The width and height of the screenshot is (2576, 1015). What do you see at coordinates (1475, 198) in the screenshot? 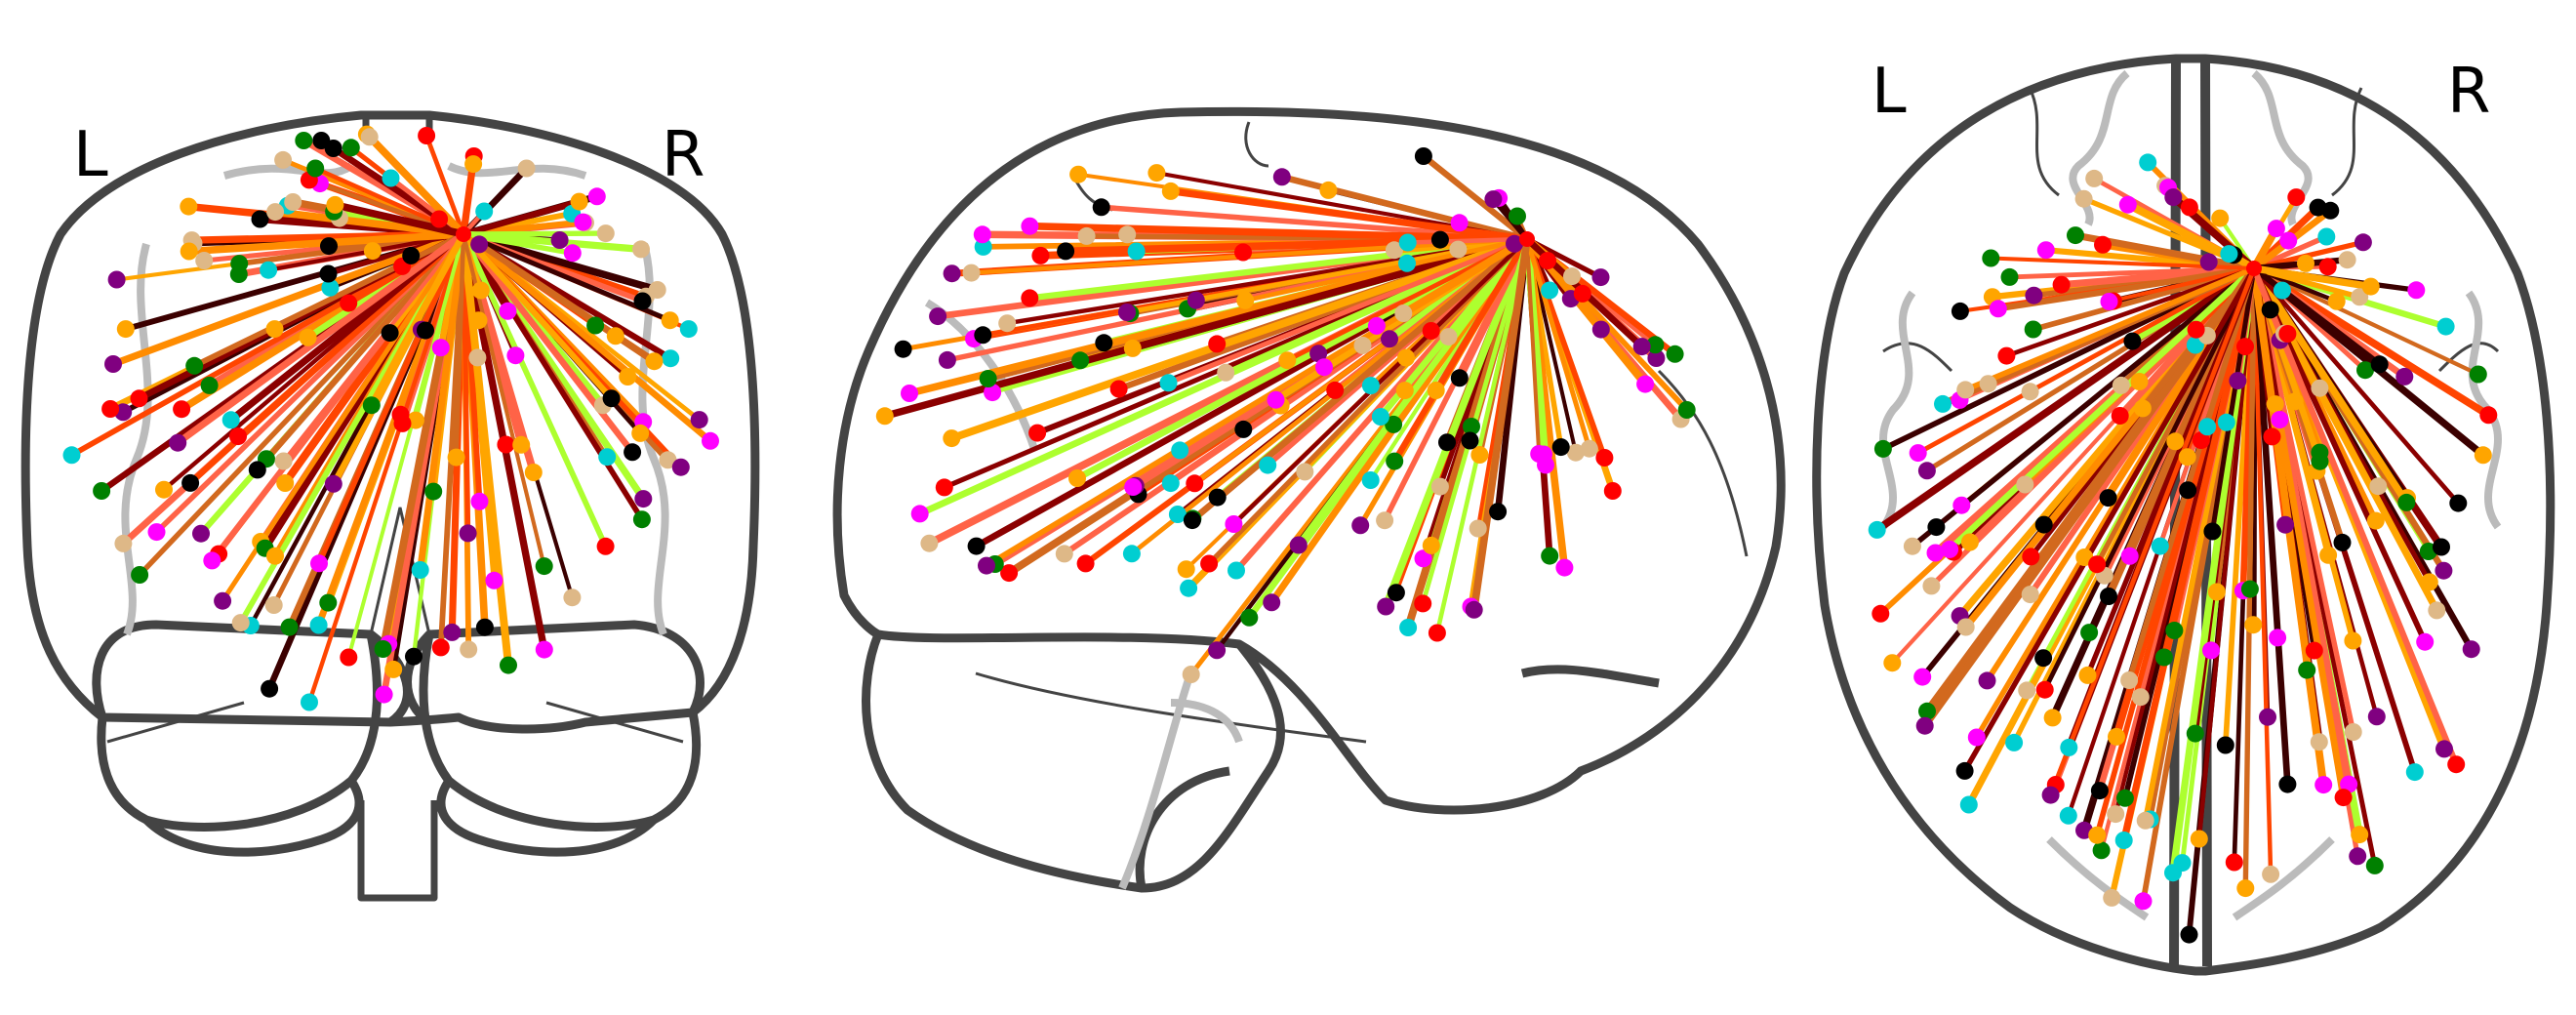
I see `sagittal-edge` at bounding box center [1475, 198].